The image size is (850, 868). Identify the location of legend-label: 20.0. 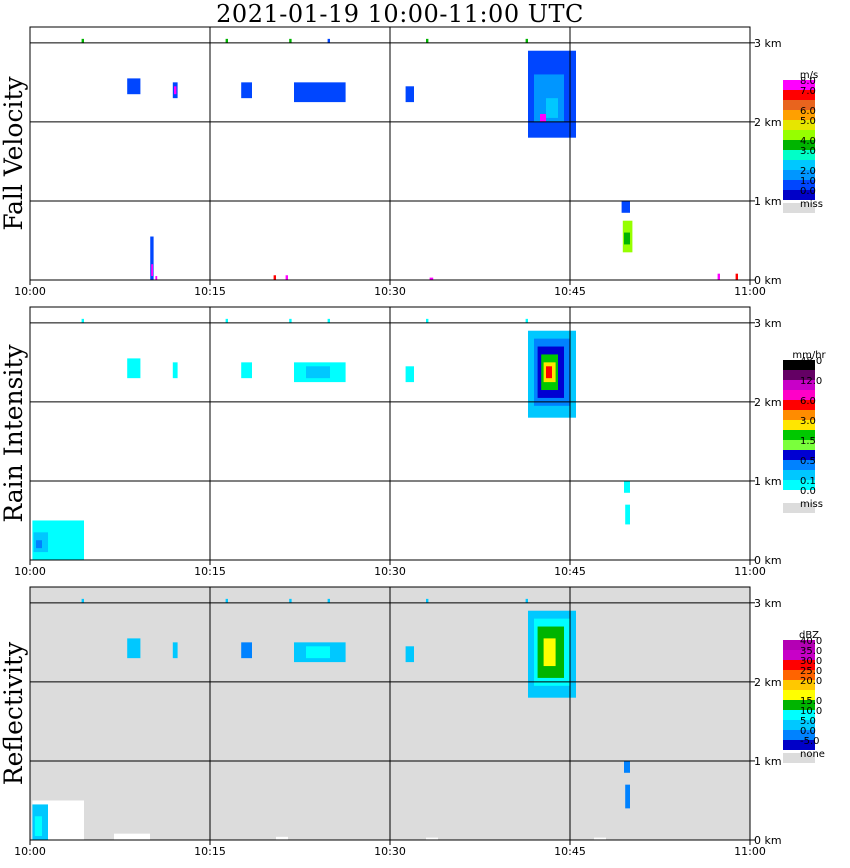
(811, 681).